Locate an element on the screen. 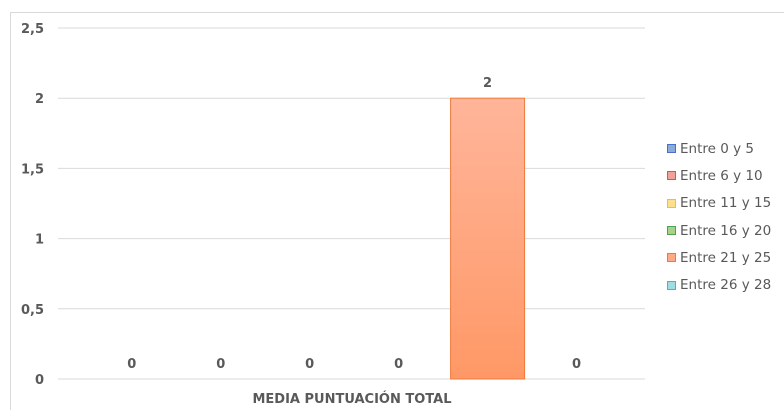 The width and height of the screenshot is (784, 410). legend-label: Entre 6 y 10 is located at coordinates (721, 175).